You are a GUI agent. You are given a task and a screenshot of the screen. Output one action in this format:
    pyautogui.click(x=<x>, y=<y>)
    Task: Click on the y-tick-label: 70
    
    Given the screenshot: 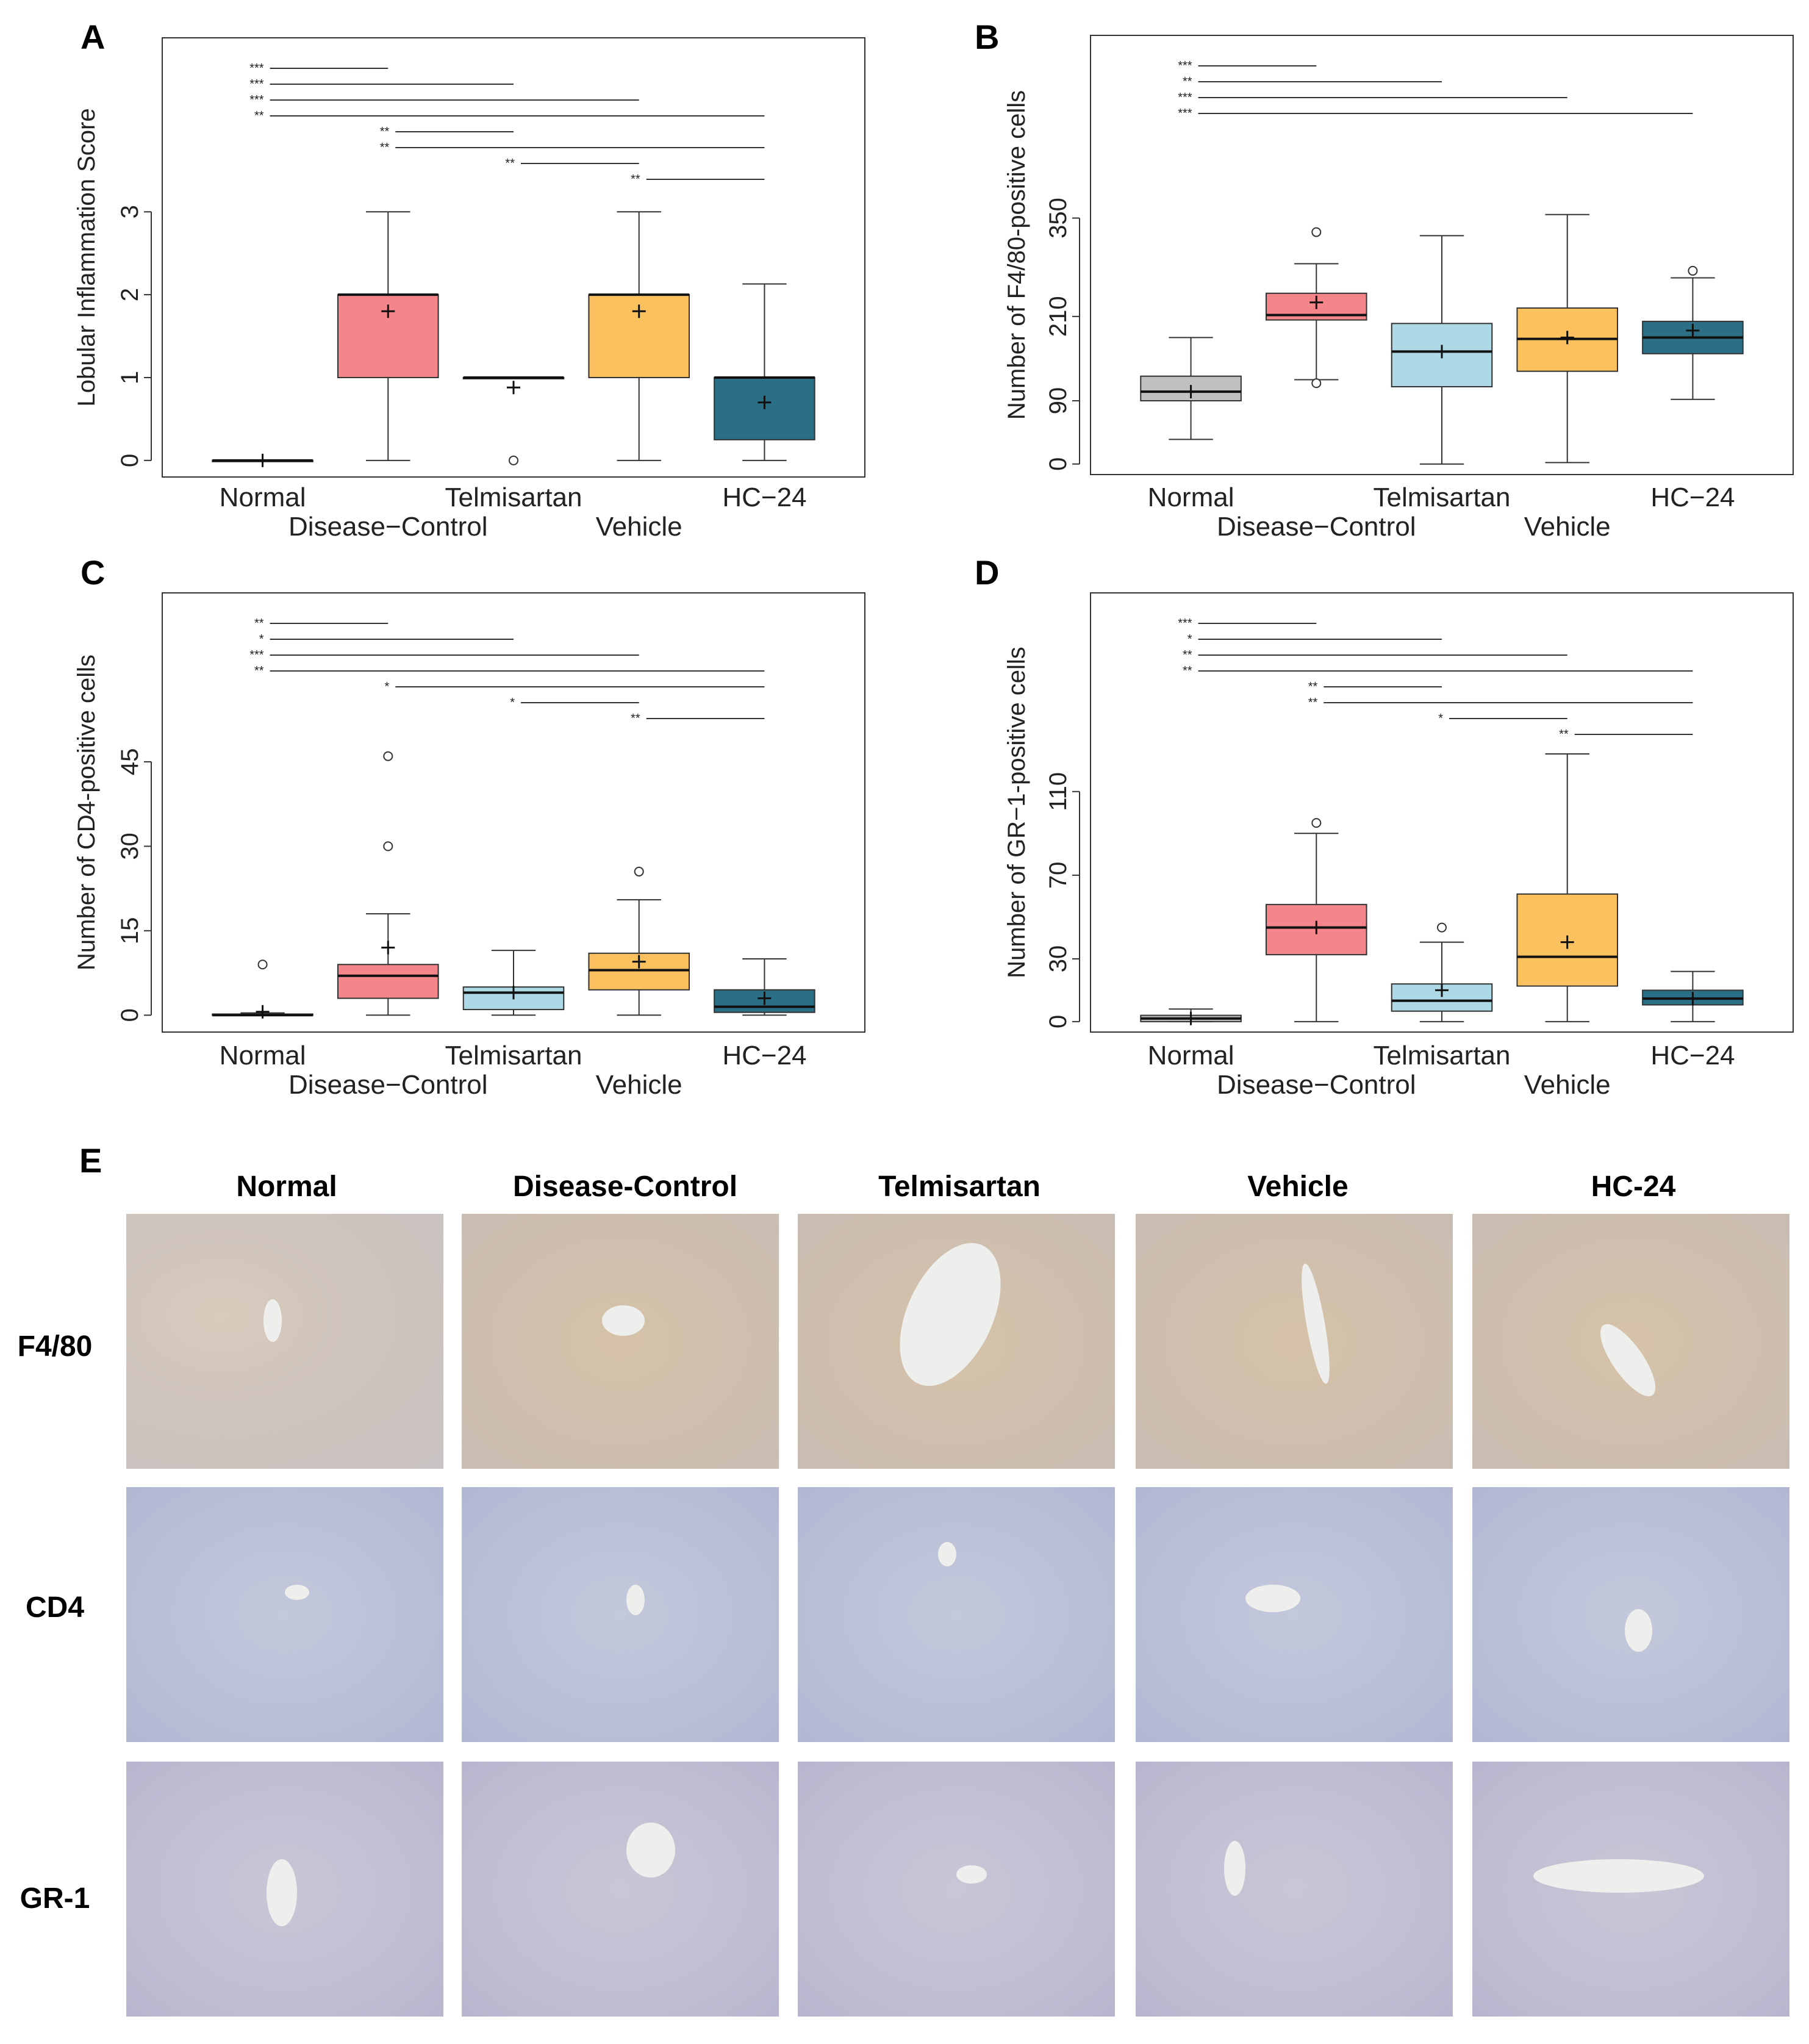 What is the action you would take?
    pyautogui.click(x=1058, y=875)
    